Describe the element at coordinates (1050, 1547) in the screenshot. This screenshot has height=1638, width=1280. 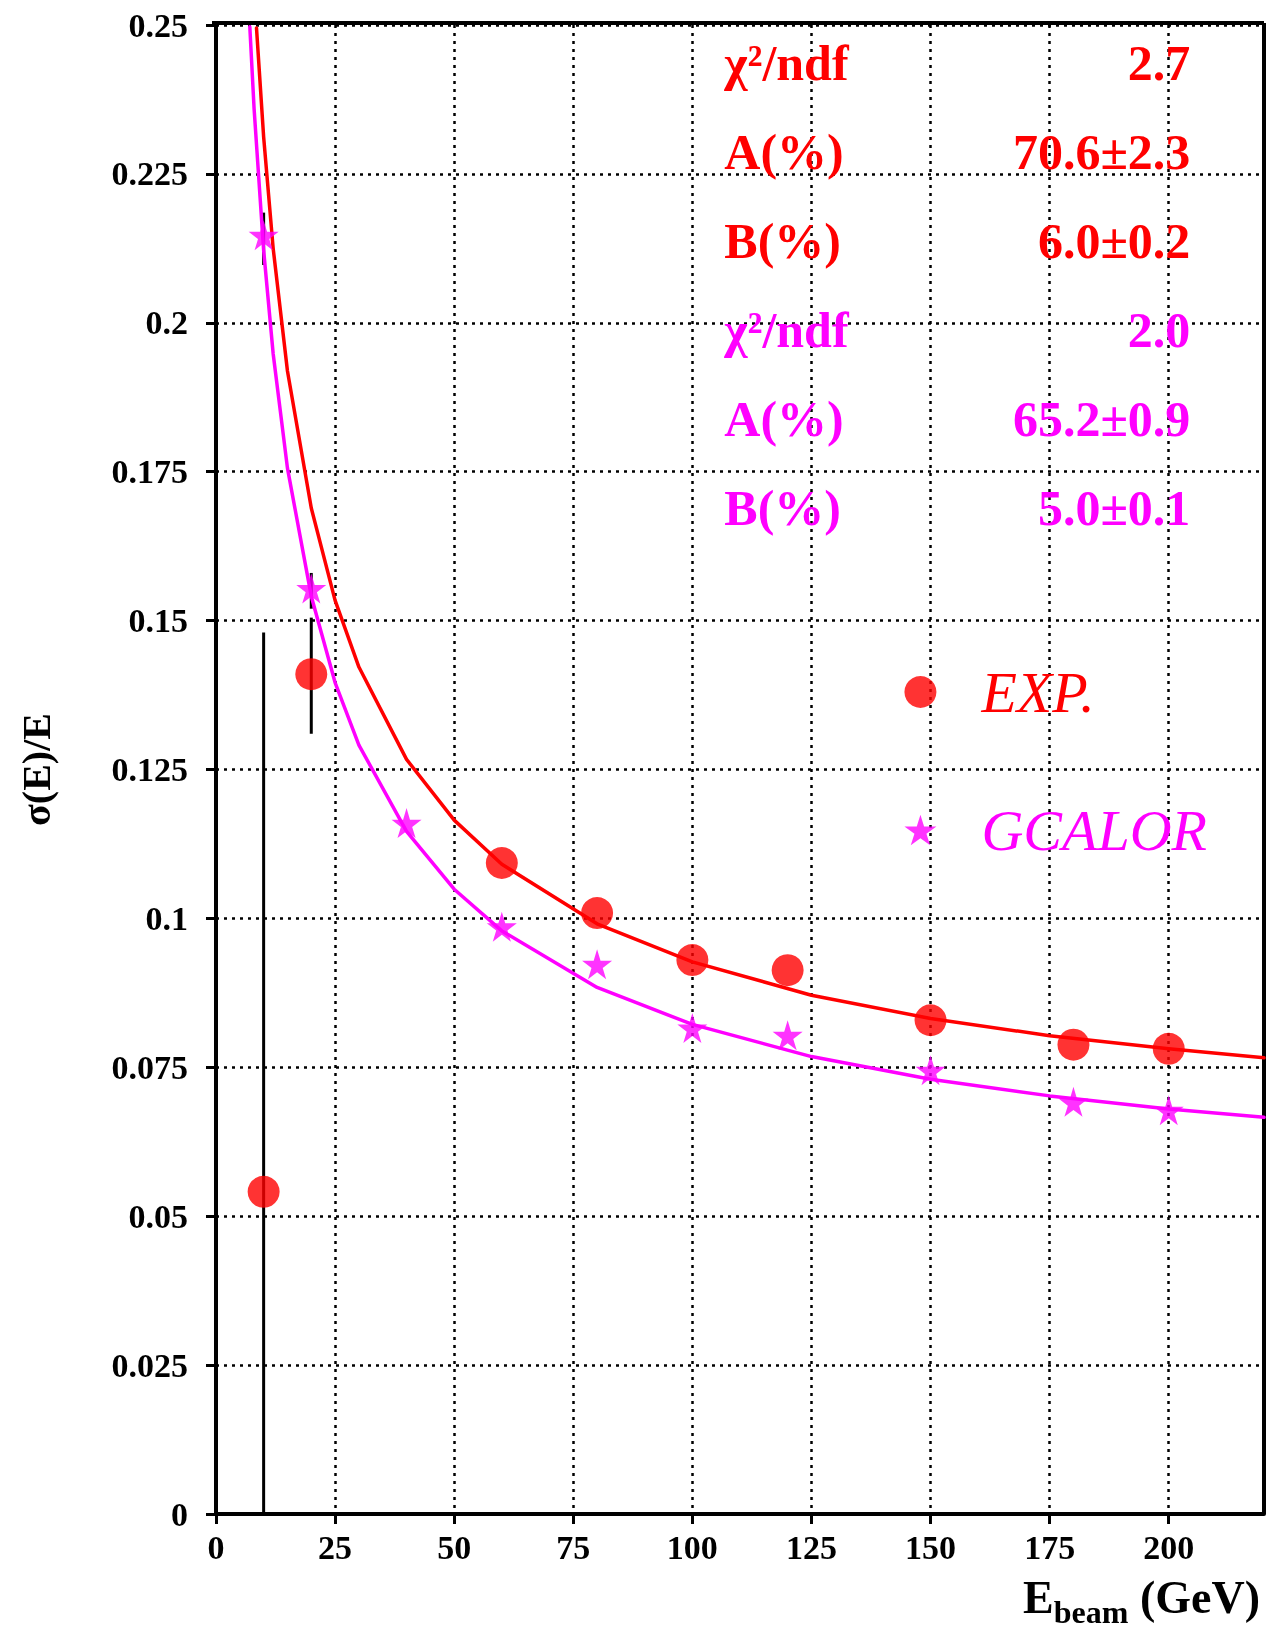
I see `x-tick-label: 175` at that location.